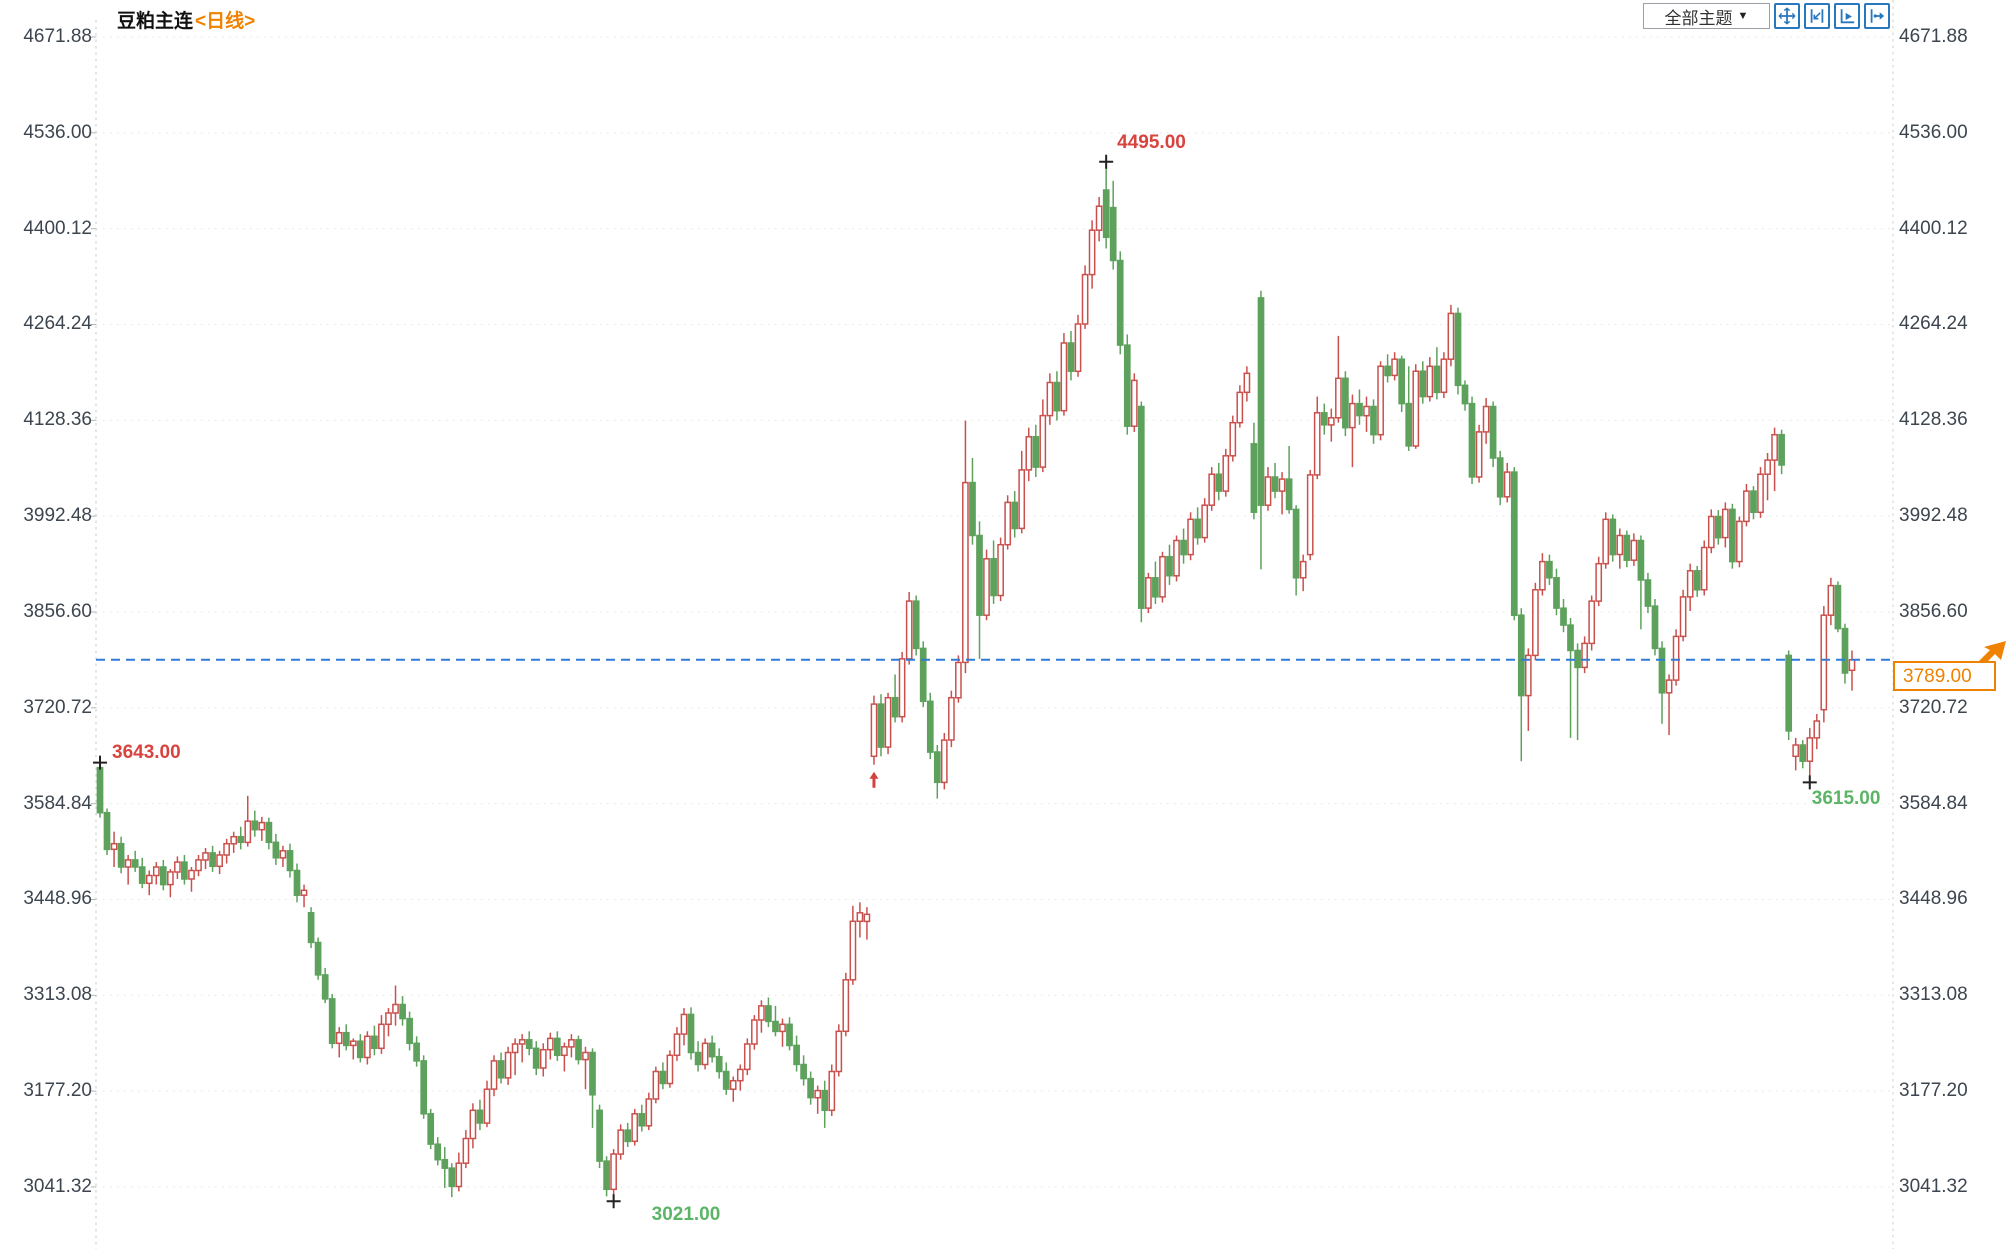 The image size is (2008, 1249). What do you see at coordinates (1847, 16) in the screenshot?
I see `playback-button` at bounding box center [1847, 16].